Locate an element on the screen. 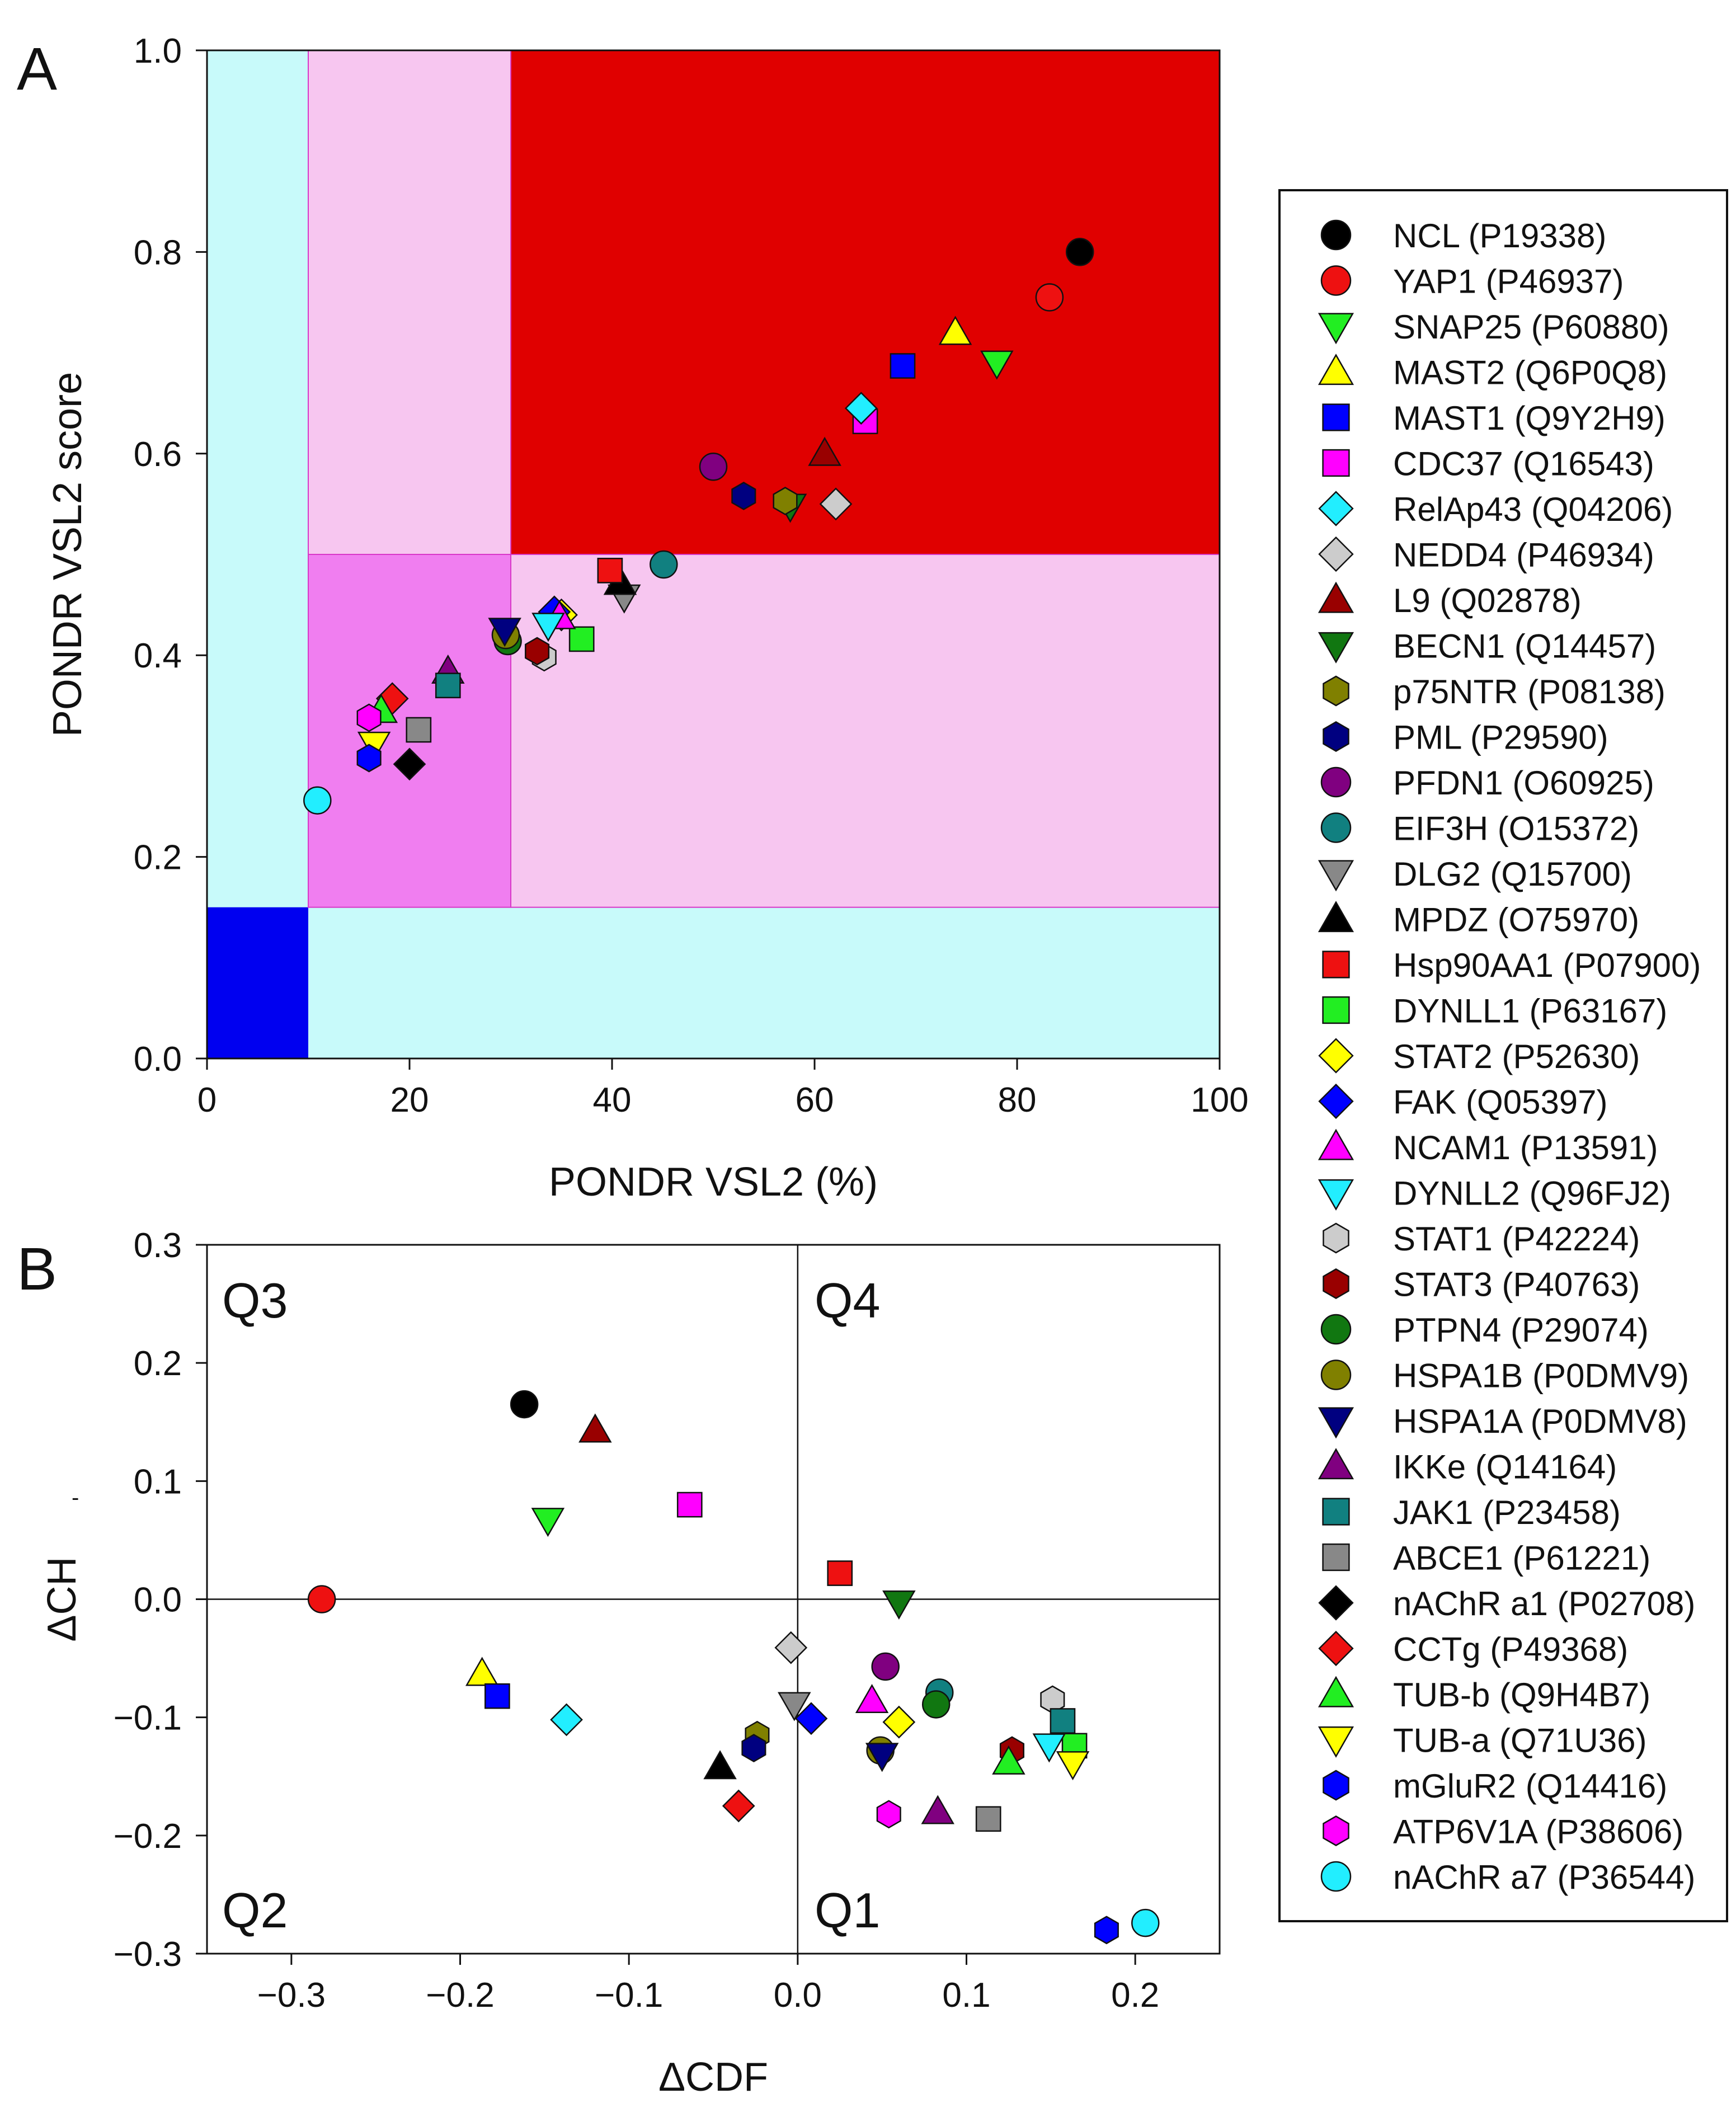 The width and height of the screenshot is (1736, 2117). panel-b-y-tick-label: 0.3 is located at coordinates (158, 1245).